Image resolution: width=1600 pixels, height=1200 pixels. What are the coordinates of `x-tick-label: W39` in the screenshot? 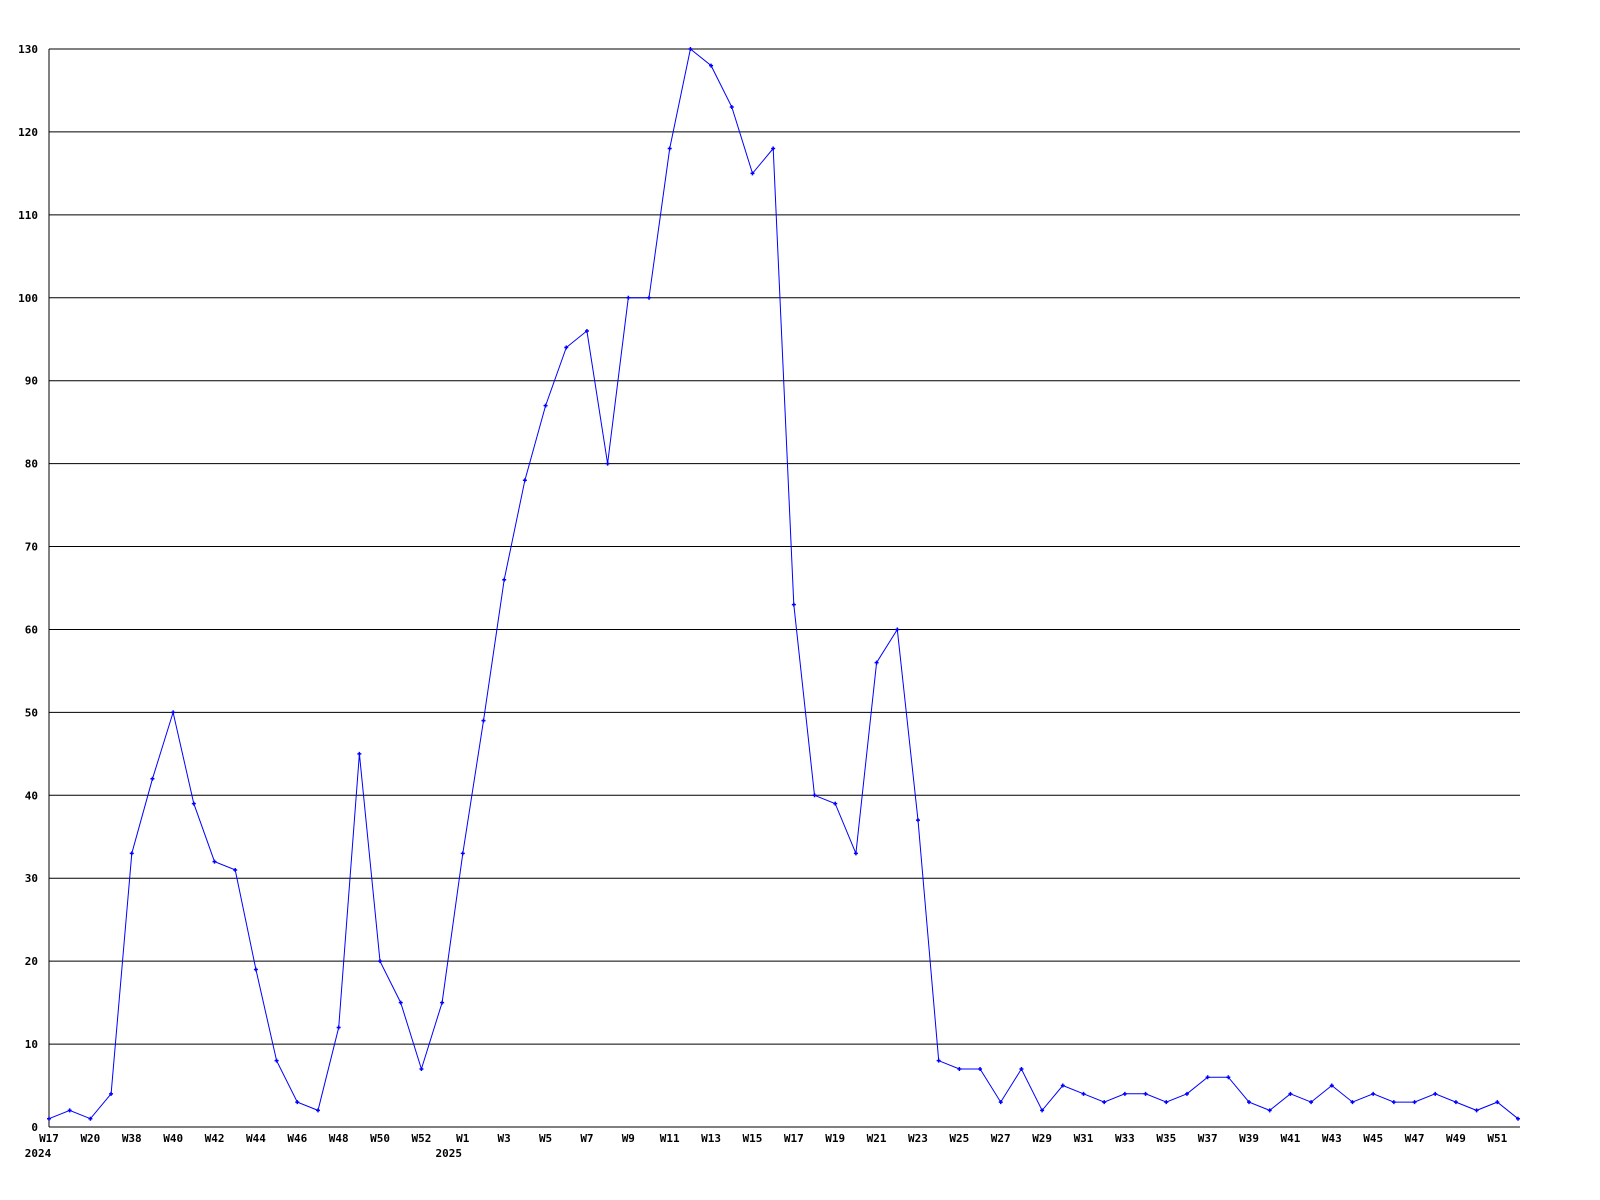 It's located at (1249, 1138).